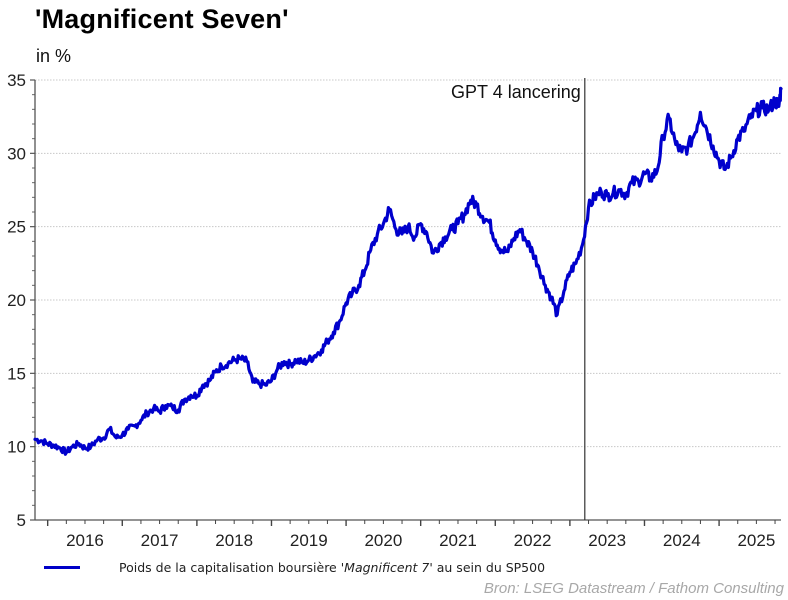 The width and height of the screenshot is (788, 600). I want to click on y-tick-label: 35, so click(16, 80).